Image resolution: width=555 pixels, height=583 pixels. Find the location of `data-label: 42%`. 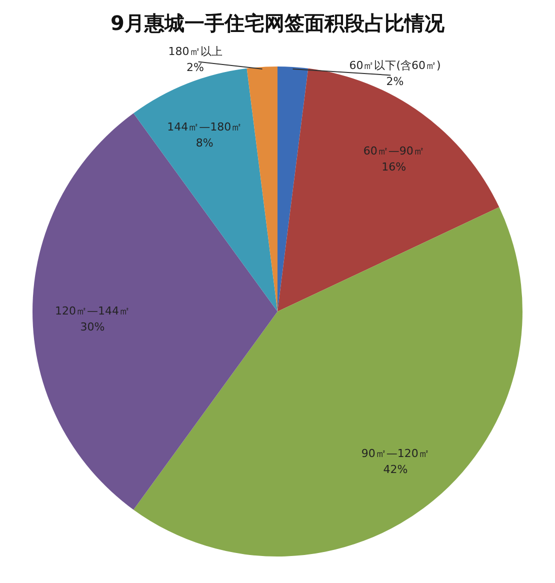

data-label: 42% is located at coordinates (395, 469).